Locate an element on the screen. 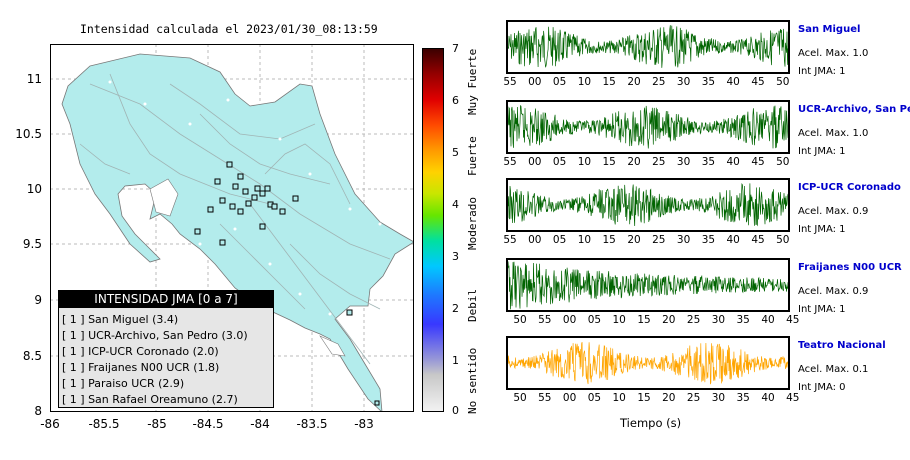 The image size is (910, 460). legend-item: [ 1 ] ICP-UCR Coronado (2.0) is located at coordinates (140, 351).